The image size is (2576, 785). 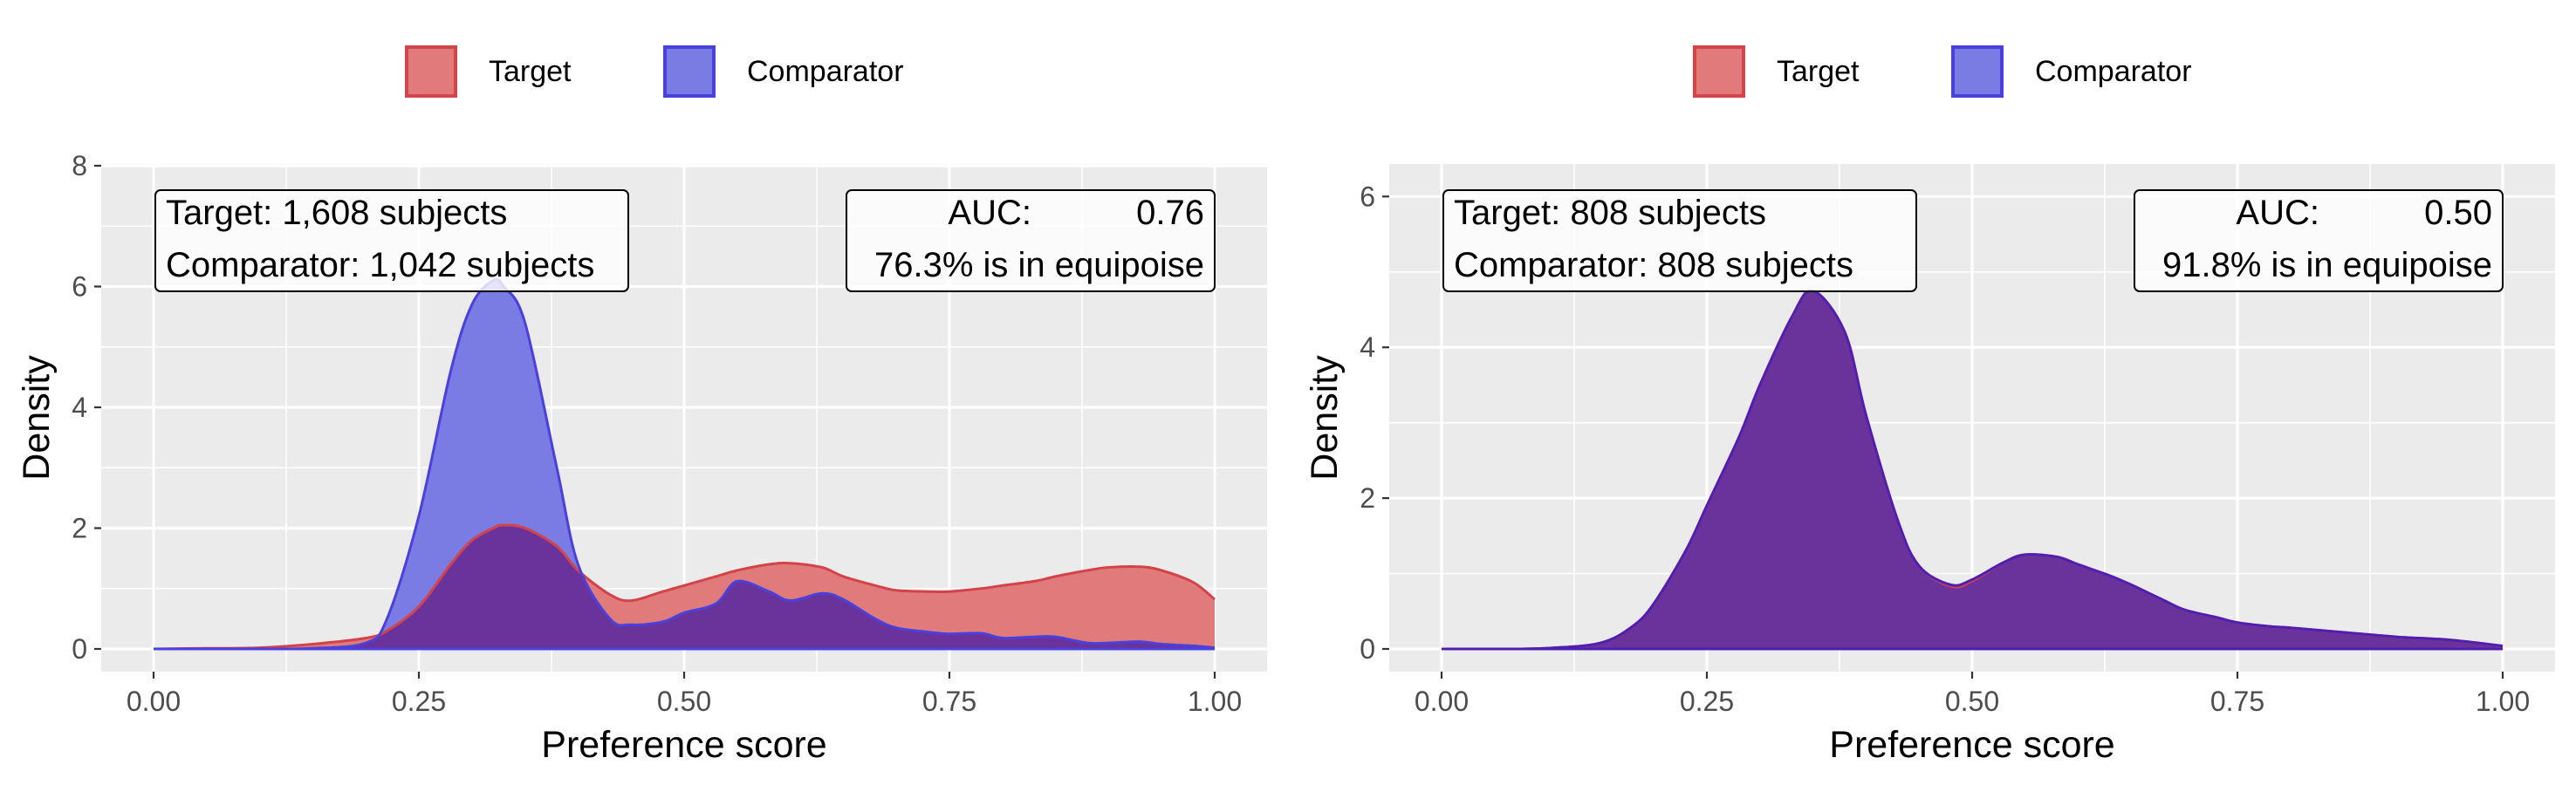 I want to click on auc-value: 0.50, so click(x=2458, y=213).